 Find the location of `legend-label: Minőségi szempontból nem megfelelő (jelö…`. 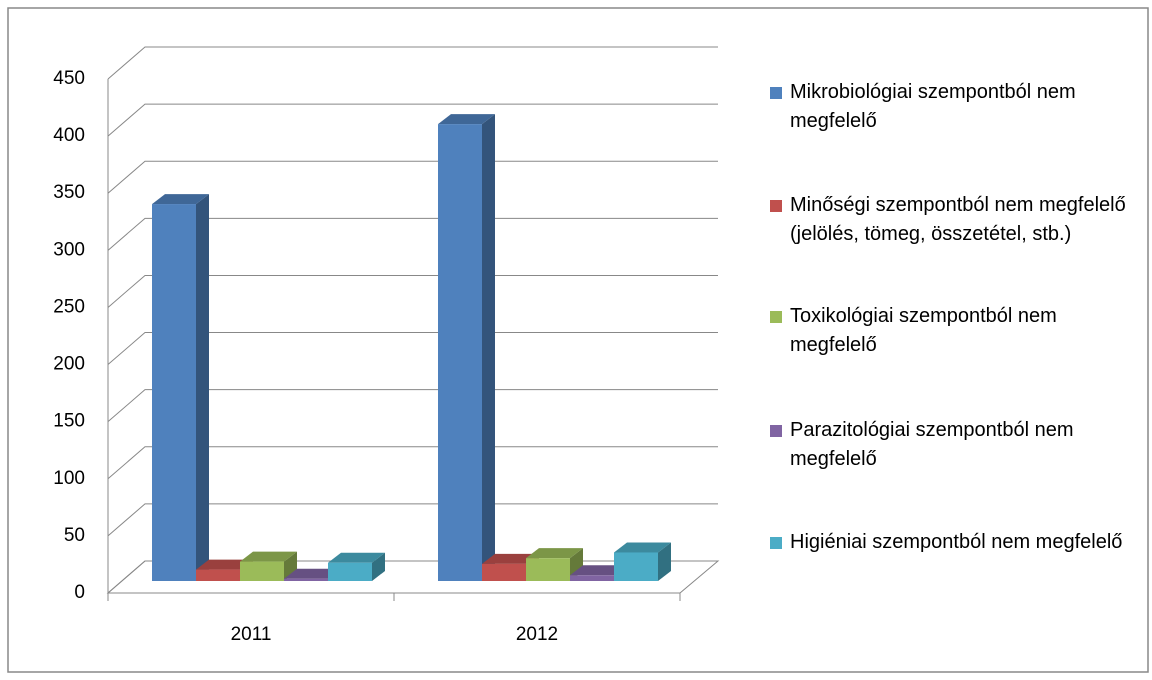

legend-label: Minőségi szempontból nem megfelelő (jelö… is located at coordinates (958, 219).